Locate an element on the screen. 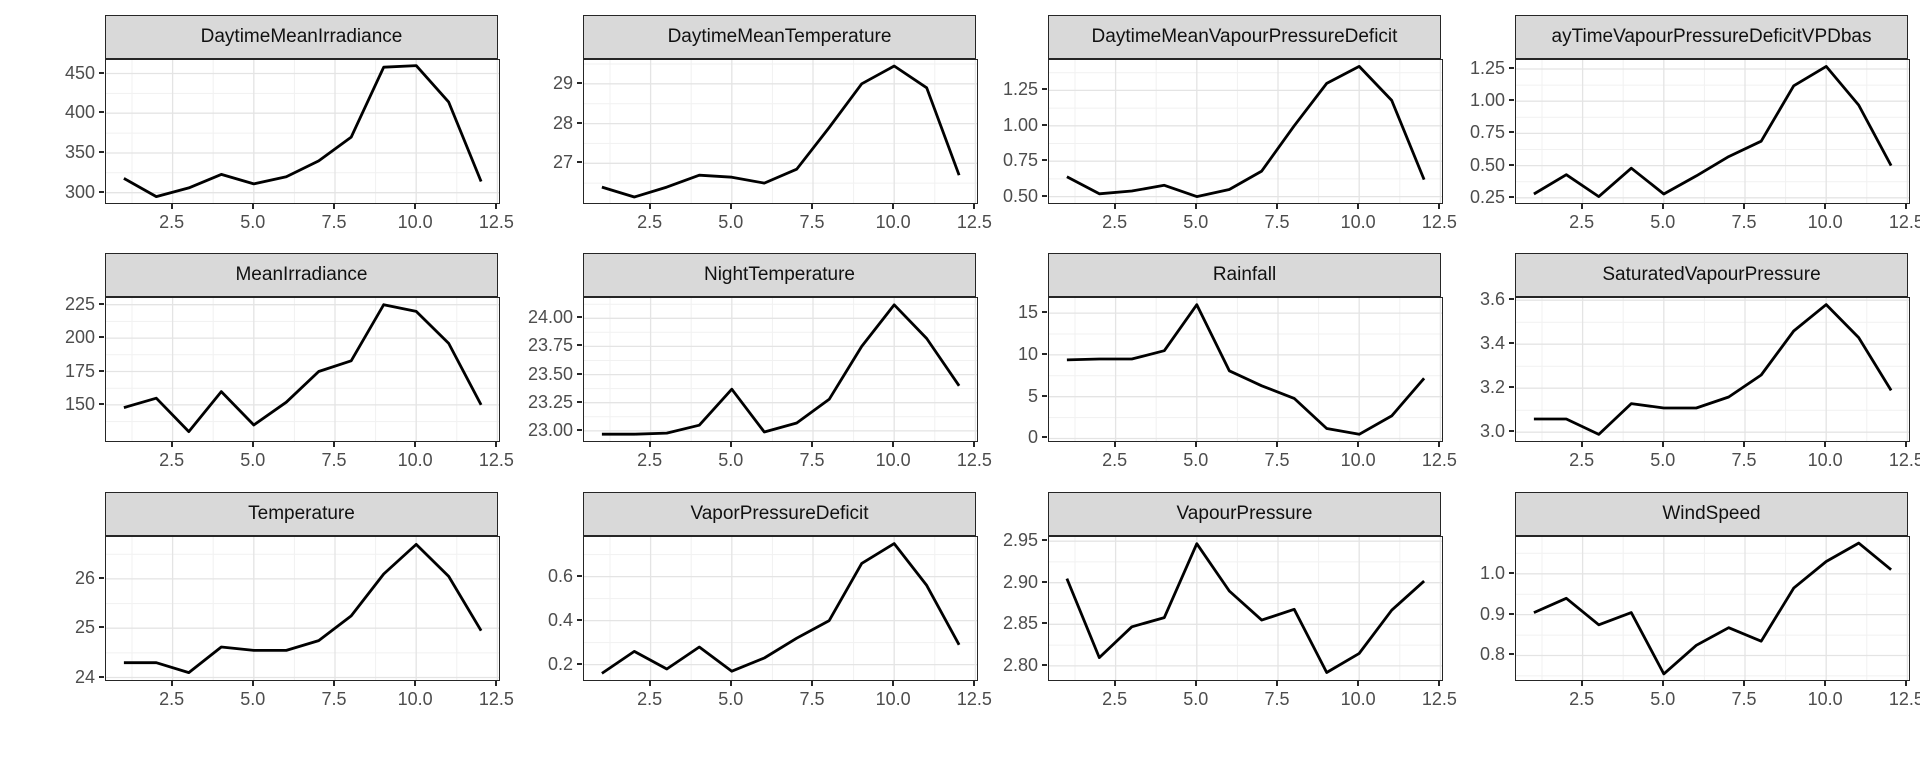  y-tick-label: 2.90 is located at coordinates (1020, 581).